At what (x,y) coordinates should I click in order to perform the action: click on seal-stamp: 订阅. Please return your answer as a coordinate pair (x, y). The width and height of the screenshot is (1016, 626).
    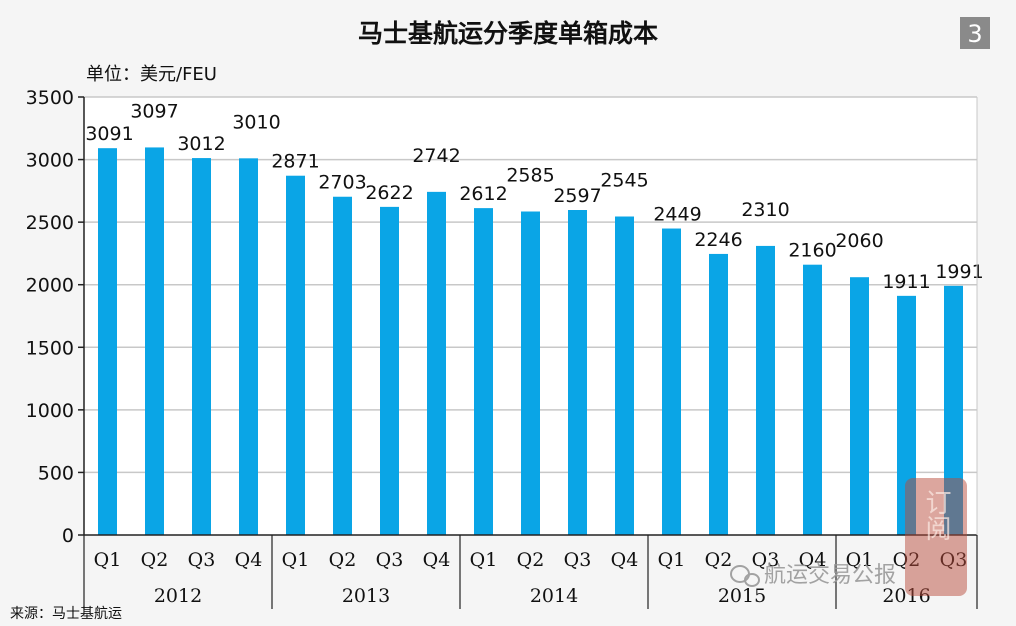
    Looking at the image, I should click on (936, 537).